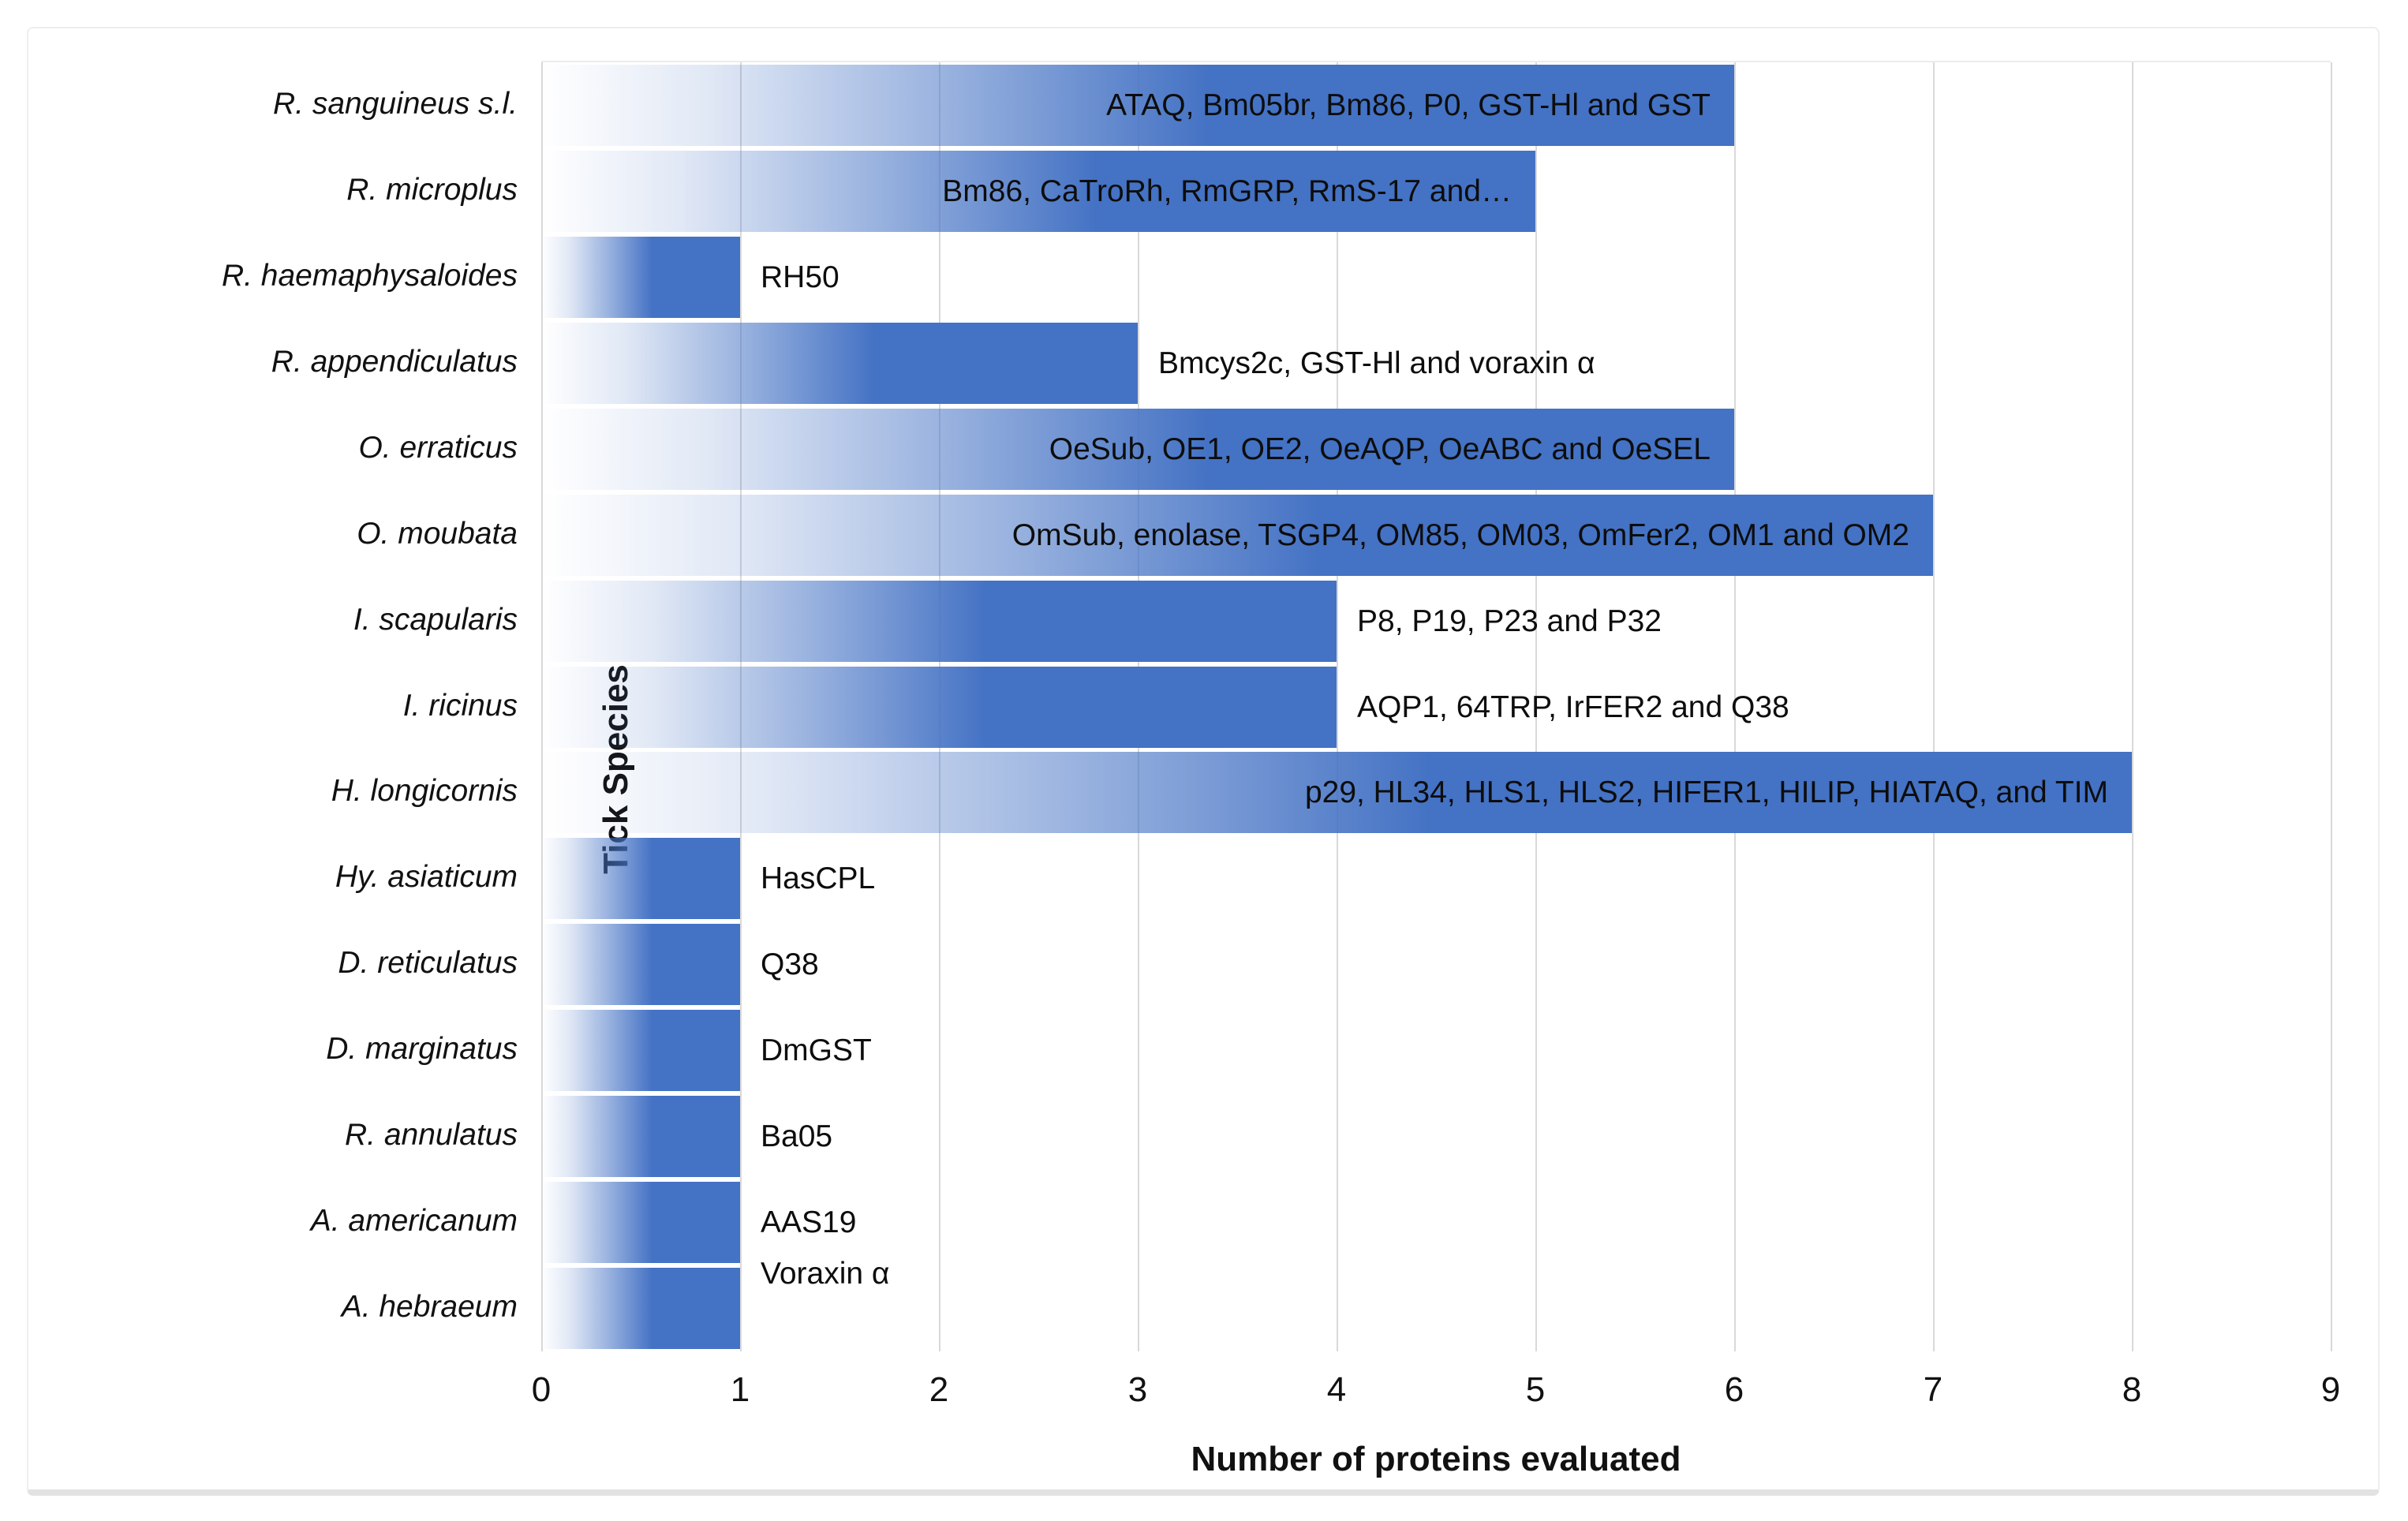 The image size is (2408, 1521). Describe the element at coordinates (1436, 1136) in the screenshot. I see `bar-row: Ba05` at that location.